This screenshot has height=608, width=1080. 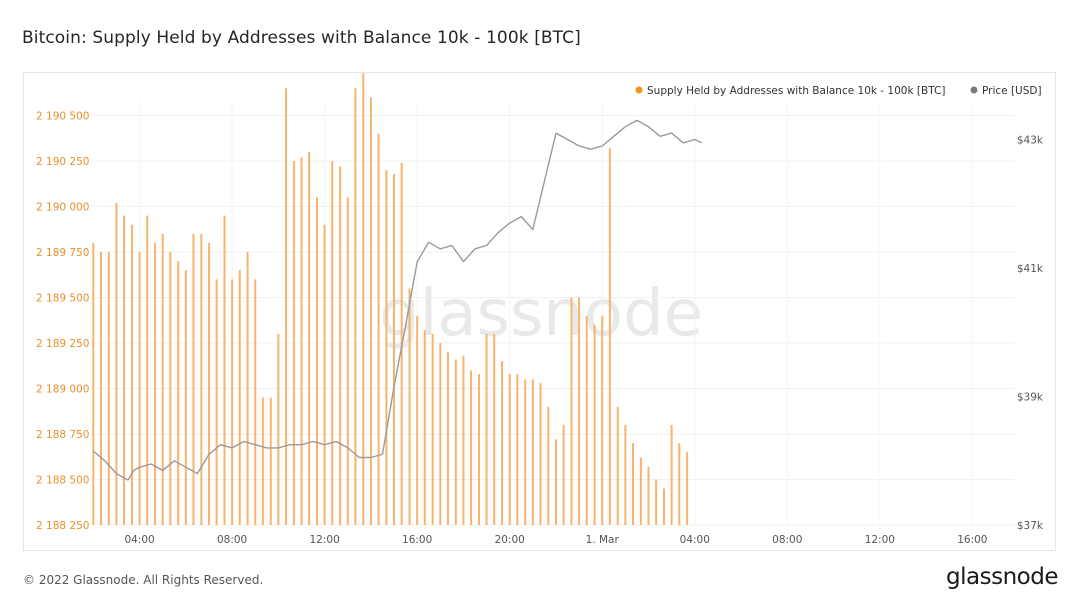 I want to click on footer-copyright: © 2022 Glassnode. All Rights Reserved., so click(x=143, y=580).